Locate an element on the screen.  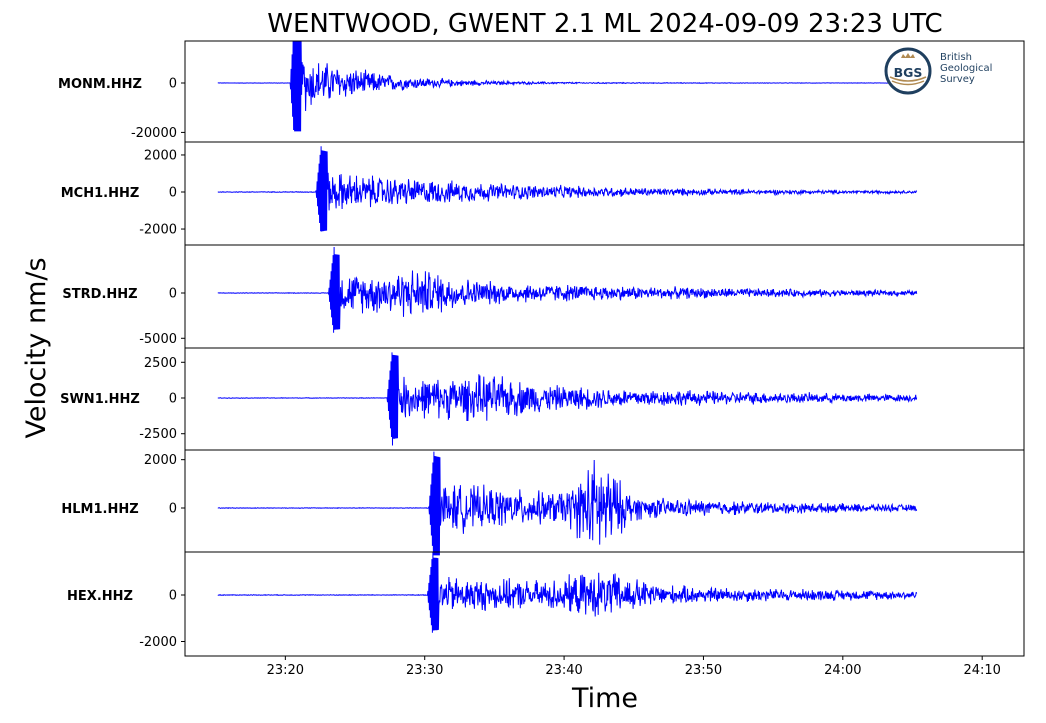
bgs-logo: BGS British Geological Survey is located at coordinates (944, 72).